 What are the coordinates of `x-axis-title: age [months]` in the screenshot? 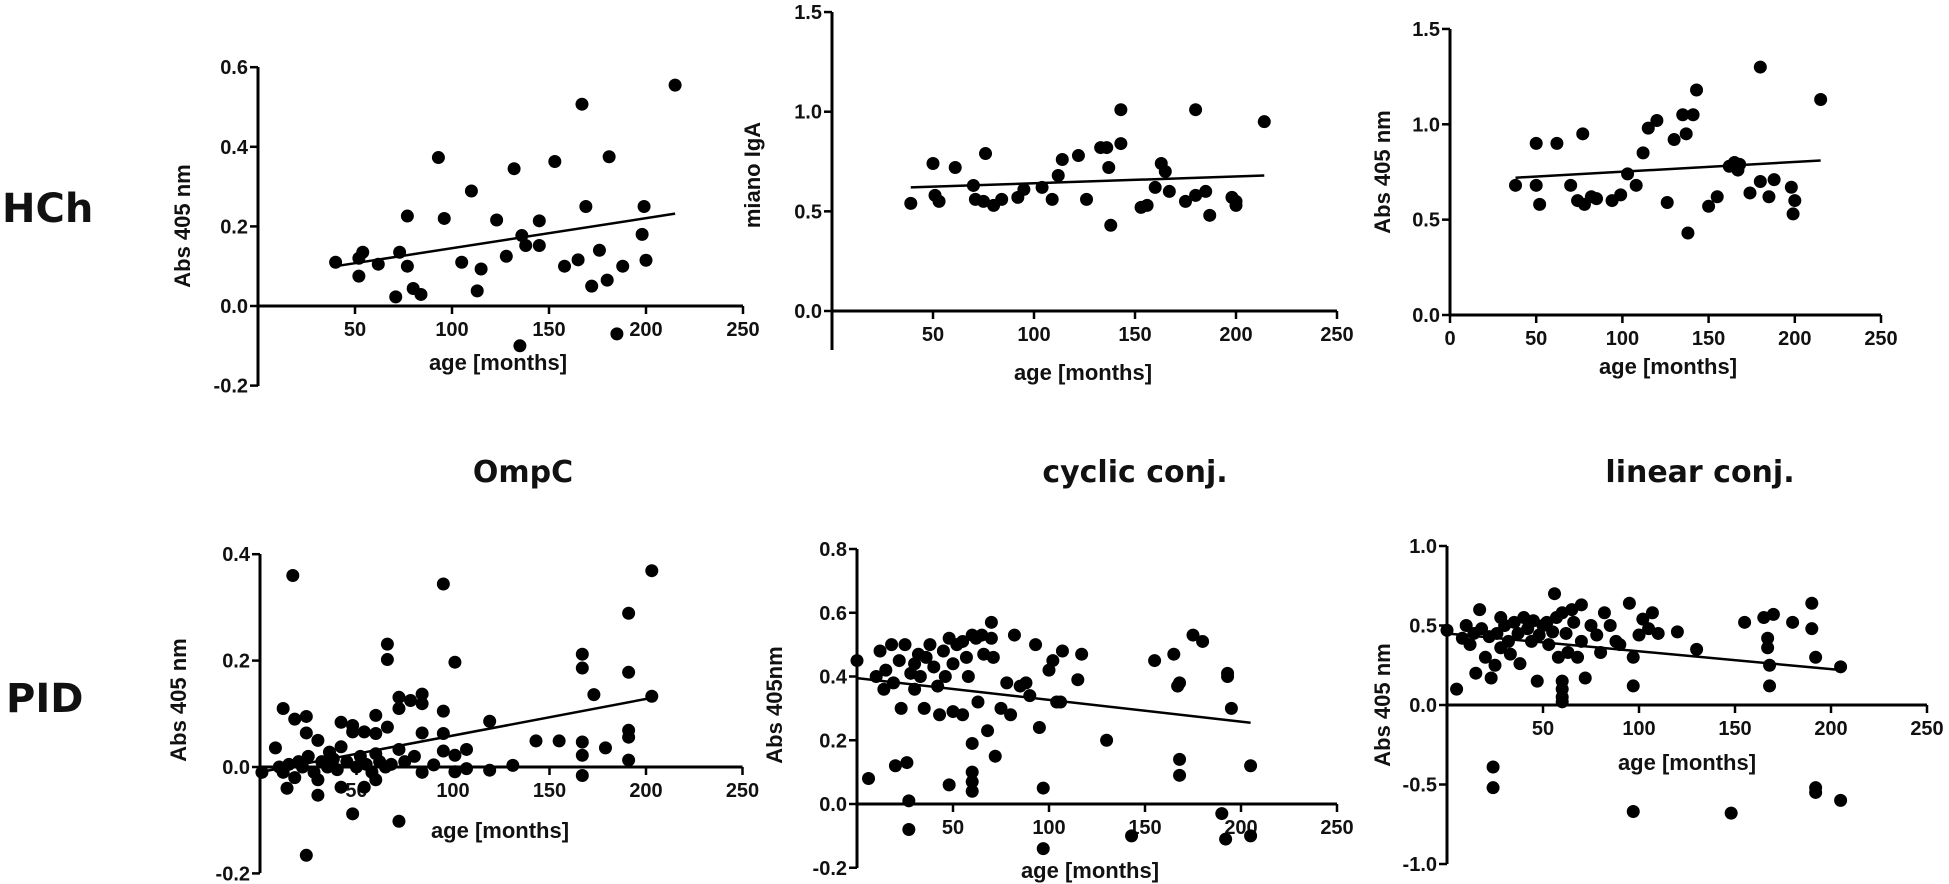 It's located at (1668, 366).